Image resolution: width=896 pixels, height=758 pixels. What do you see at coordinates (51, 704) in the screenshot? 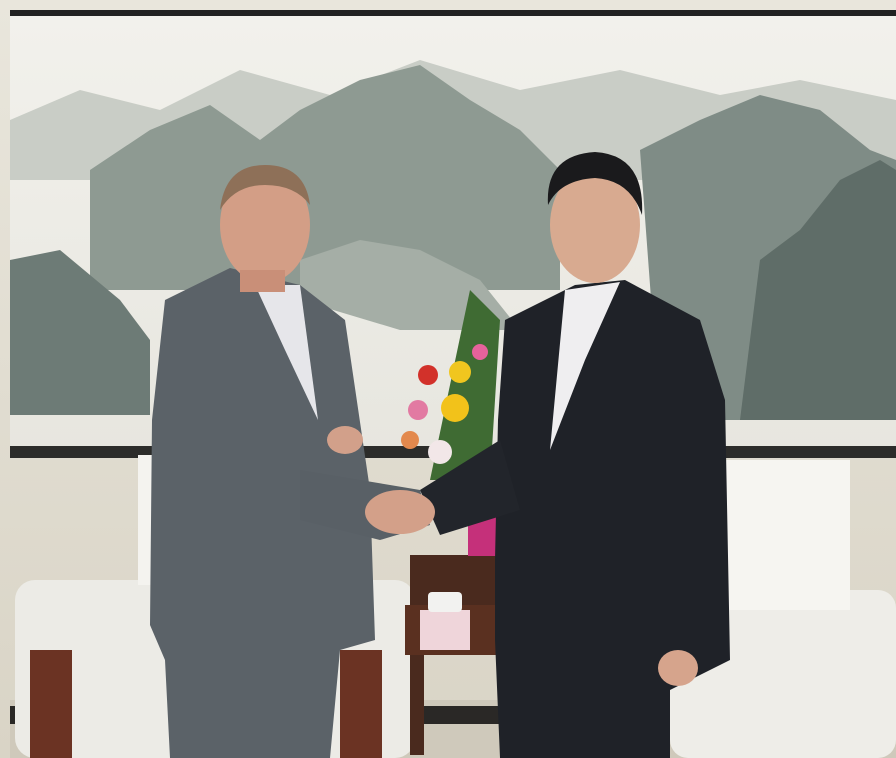
I see `left-chair-arm-wood` at bounding box center [51, 704].